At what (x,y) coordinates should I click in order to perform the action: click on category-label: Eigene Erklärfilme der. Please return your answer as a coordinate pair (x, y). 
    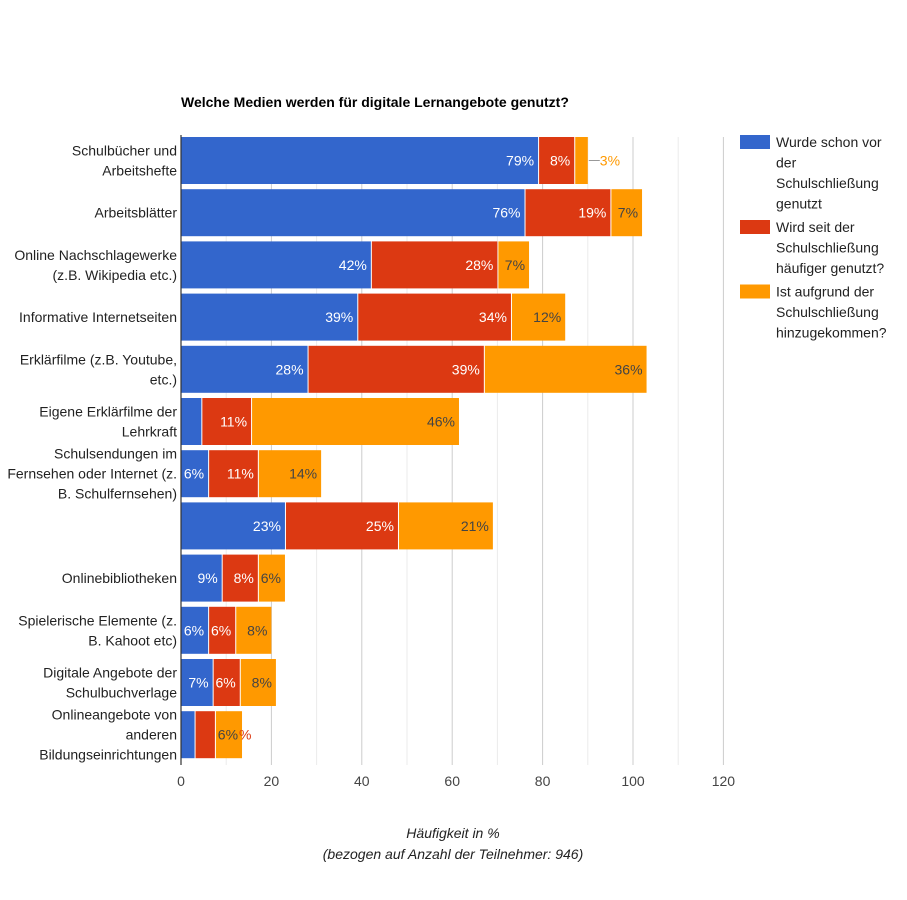
    Looking at the image, I should click on (108, 412).